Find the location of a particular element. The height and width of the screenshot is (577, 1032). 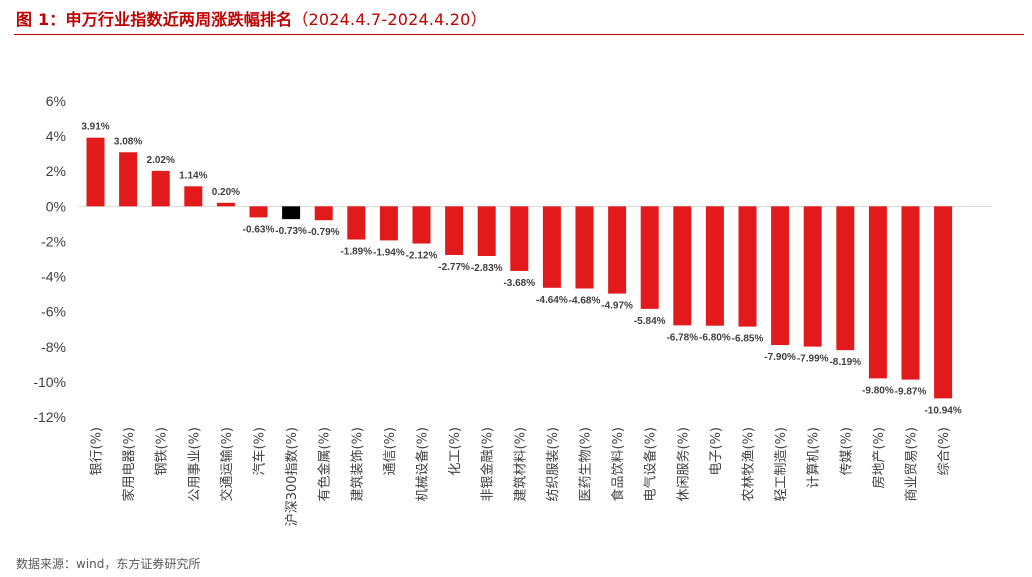

data-label: -7.99% is located at coordinates (813, 359).